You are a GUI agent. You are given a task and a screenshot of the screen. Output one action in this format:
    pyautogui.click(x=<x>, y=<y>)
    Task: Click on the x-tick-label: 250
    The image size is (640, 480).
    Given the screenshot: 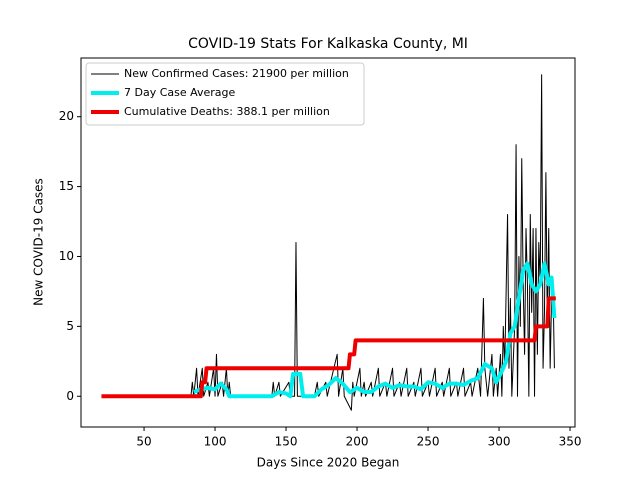 What is the action you would take?
    pyautogui.click(x=428, y=442)
    